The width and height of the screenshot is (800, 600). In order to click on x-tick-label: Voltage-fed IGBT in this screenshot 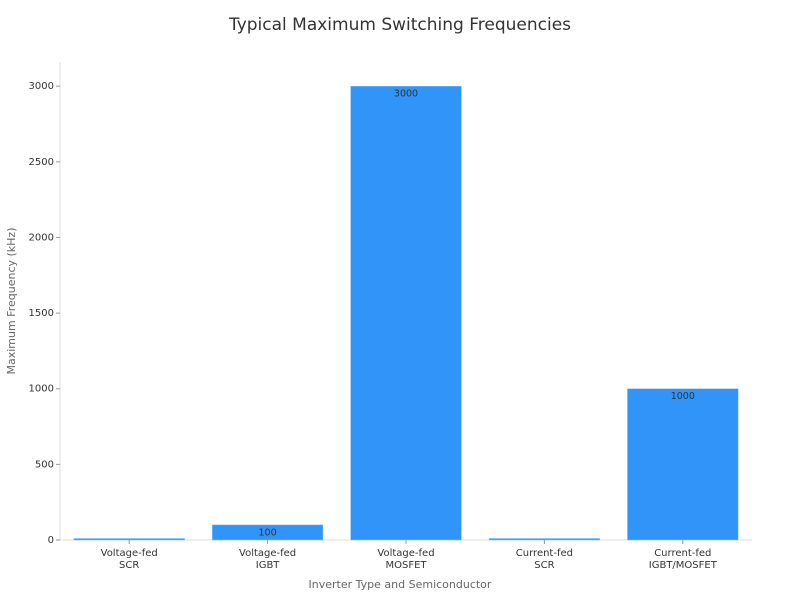, I will do `click(267, 559)`.